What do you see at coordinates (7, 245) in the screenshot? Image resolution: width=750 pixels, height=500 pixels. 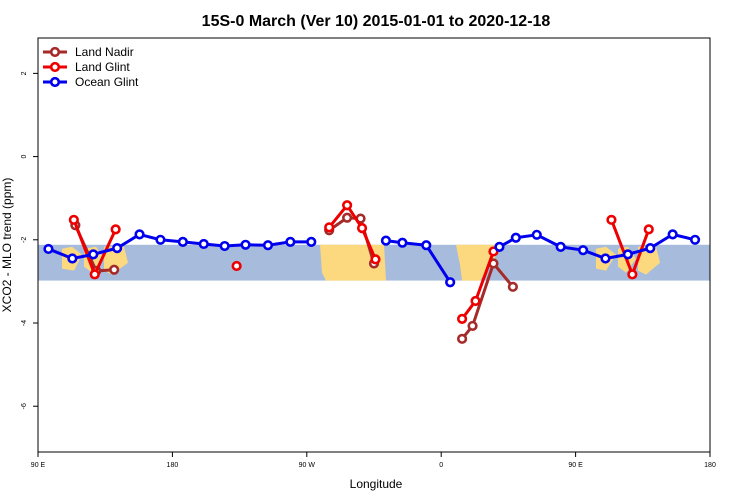 I see `y-axis-label: XCO2 - MLO trend (ppm)` at bounding box center [7, 245].